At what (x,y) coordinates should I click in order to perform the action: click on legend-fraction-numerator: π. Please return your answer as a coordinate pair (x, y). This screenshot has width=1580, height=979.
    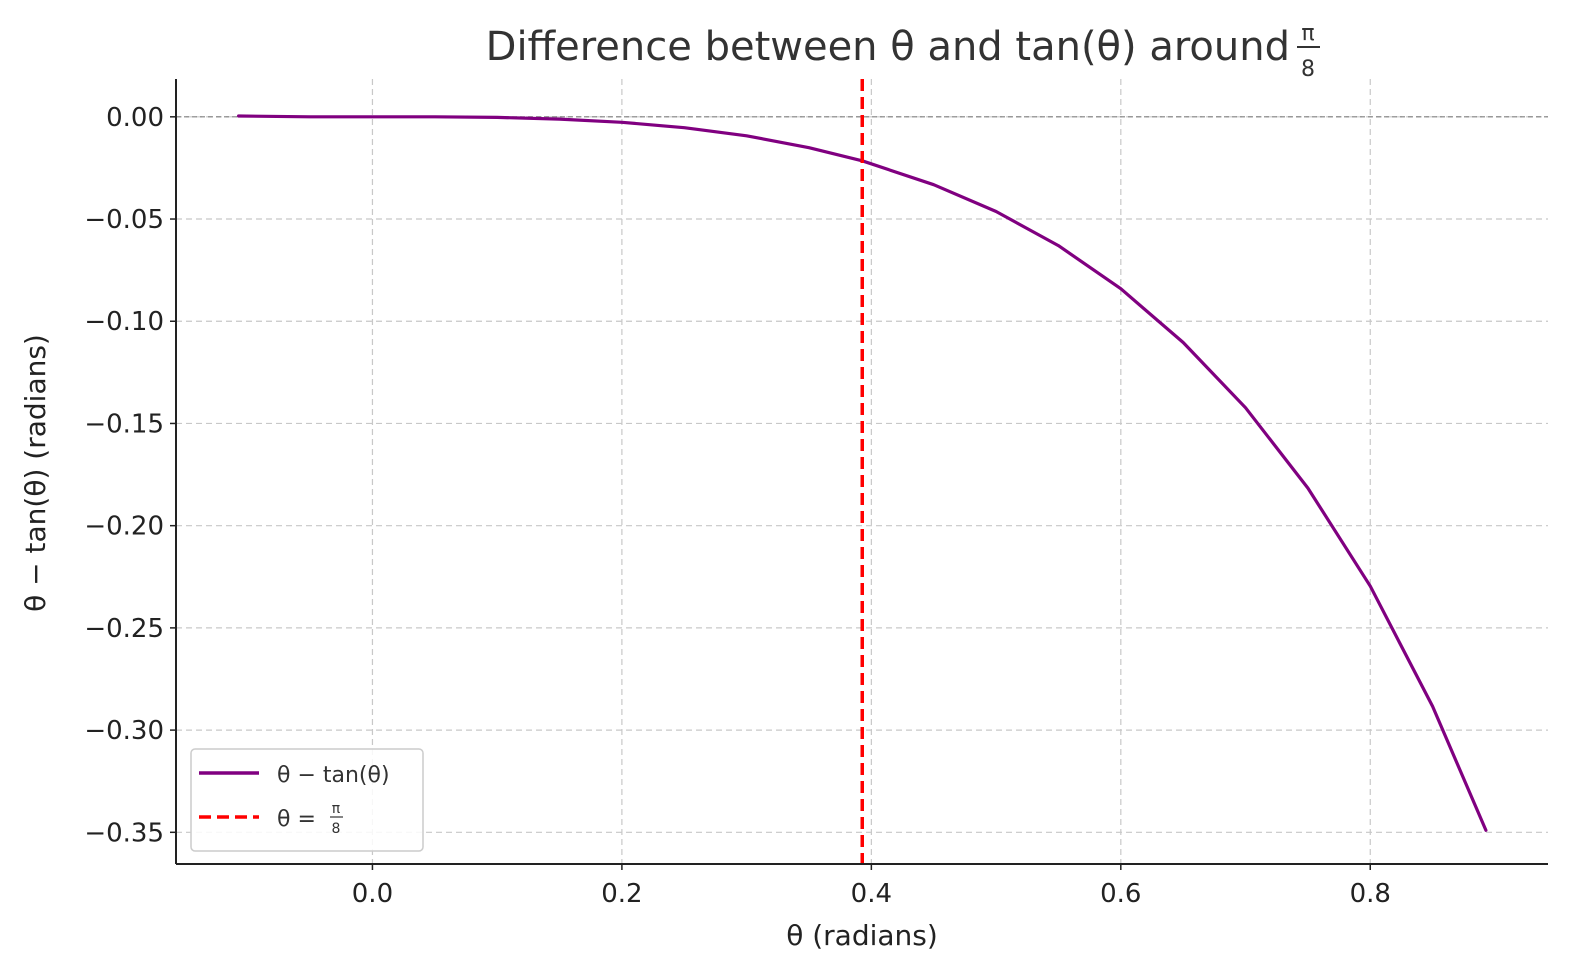
    Looking at the image, I should click on (336, 809).